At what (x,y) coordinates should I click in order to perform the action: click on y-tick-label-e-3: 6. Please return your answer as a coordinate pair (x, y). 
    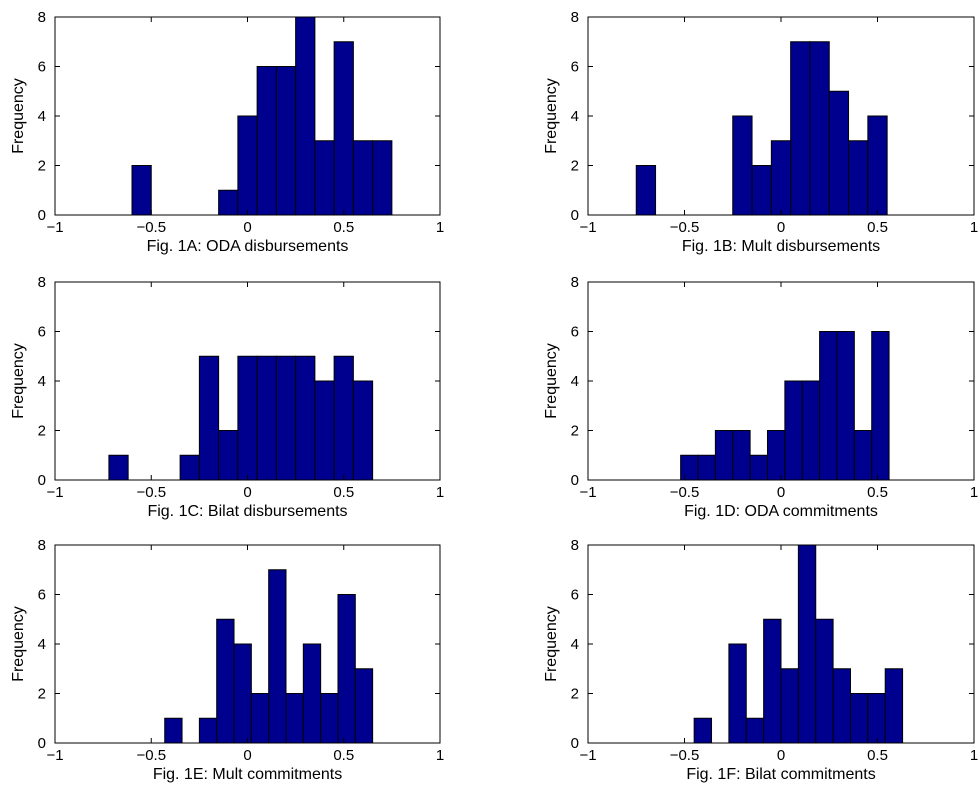
    Looking at the image, I should click on (42, 595).